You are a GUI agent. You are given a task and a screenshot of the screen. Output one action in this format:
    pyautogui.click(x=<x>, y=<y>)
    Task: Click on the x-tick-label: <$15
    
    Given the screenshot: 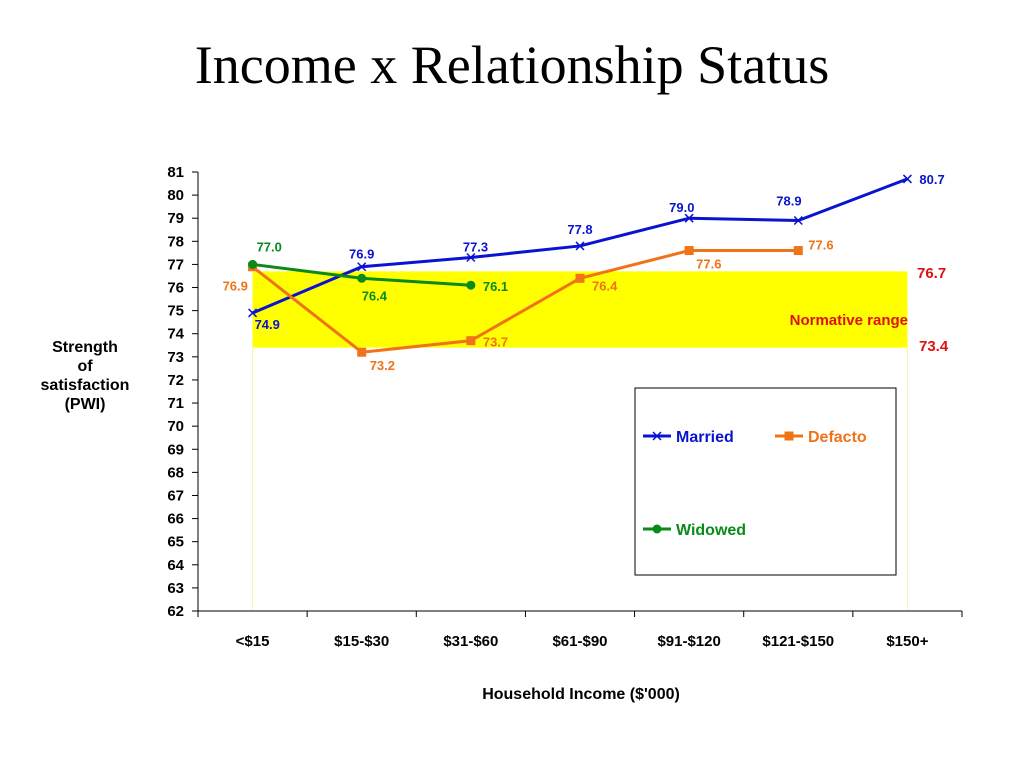 What is the action you would take?
    pyautogui.click(x=253, y=641)
    